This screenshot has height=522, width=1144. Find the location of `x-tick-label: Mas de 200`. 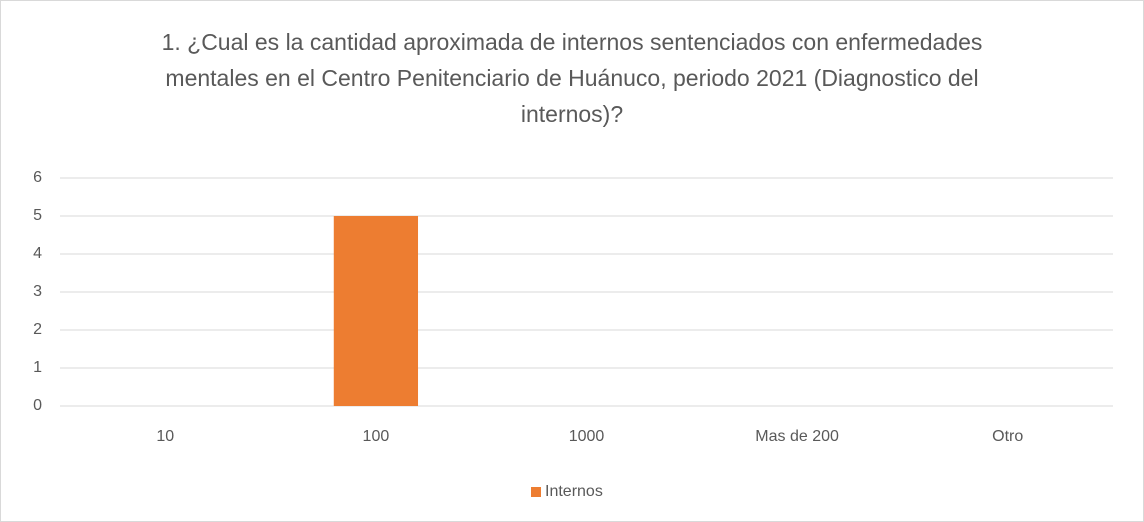

x-tick-label: Mas de 200 is located at coordinates (797, 436).